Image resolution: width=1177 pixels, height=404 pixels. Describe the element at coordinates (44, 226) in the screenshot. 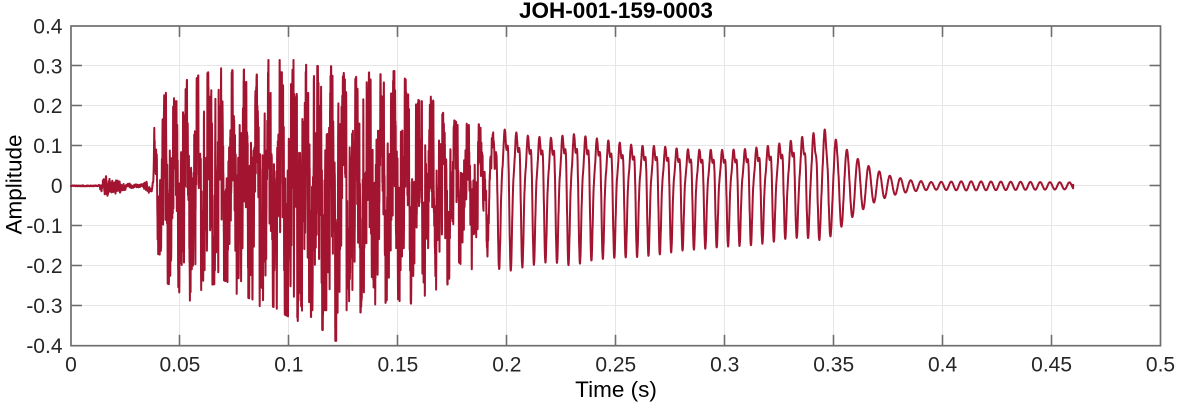

I see `svg-text: -0.1` at that location.